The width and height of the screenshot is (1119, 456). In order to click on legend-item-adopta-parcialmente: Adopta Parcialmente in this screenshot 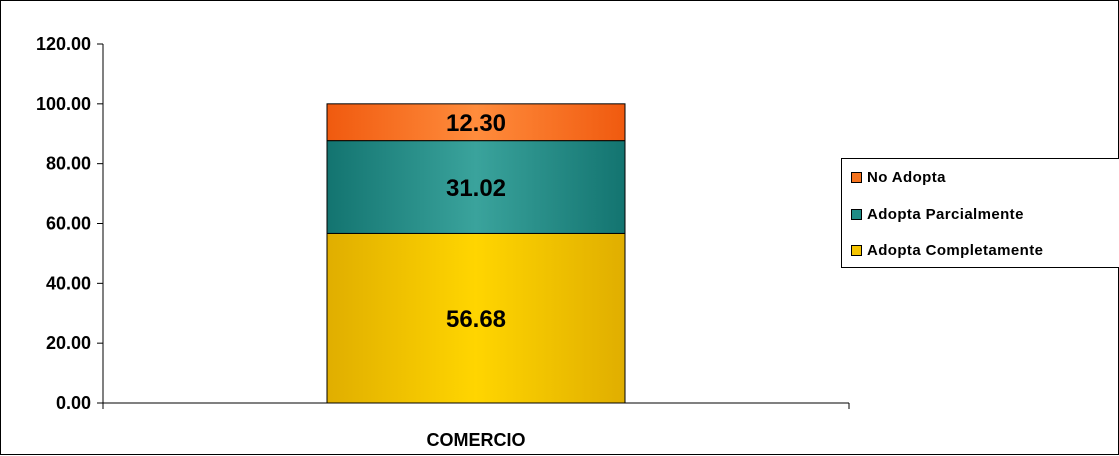, I will do `click(937, 214)`.